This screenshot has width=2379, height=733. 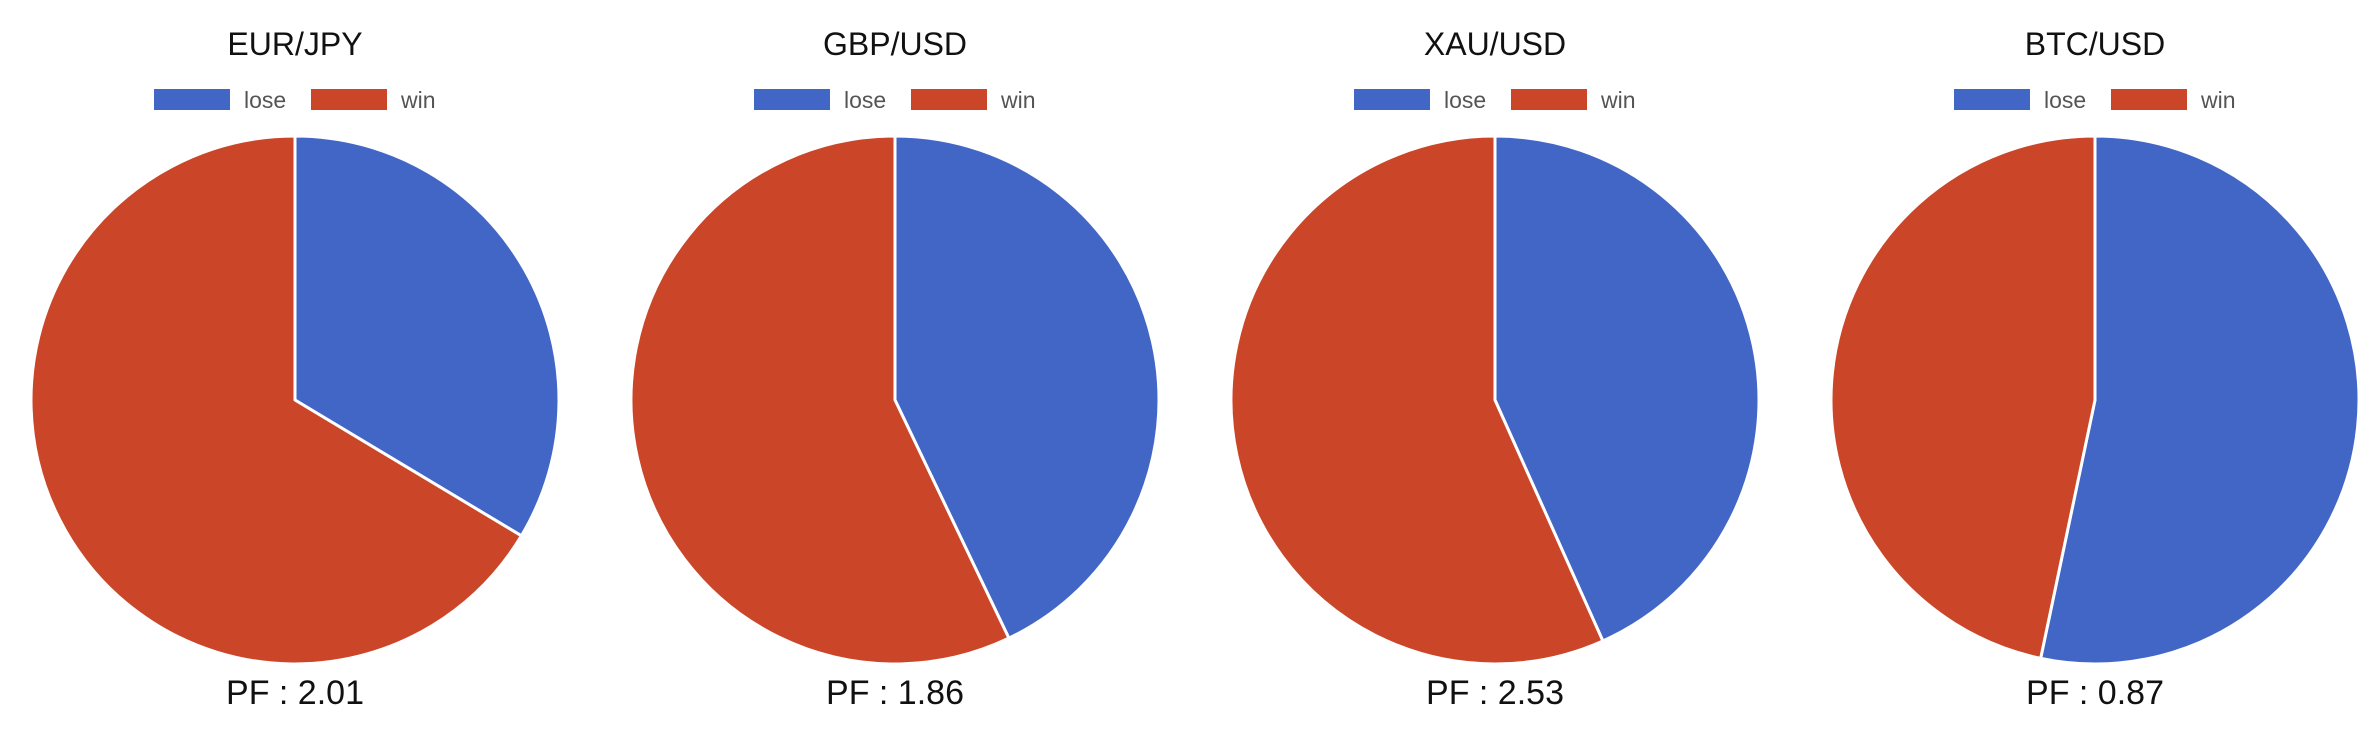 What do you see at coordinates (895, 44) in the screenshot?
I see `chart-title: GBP/USD` at bounding box center [895, 44].